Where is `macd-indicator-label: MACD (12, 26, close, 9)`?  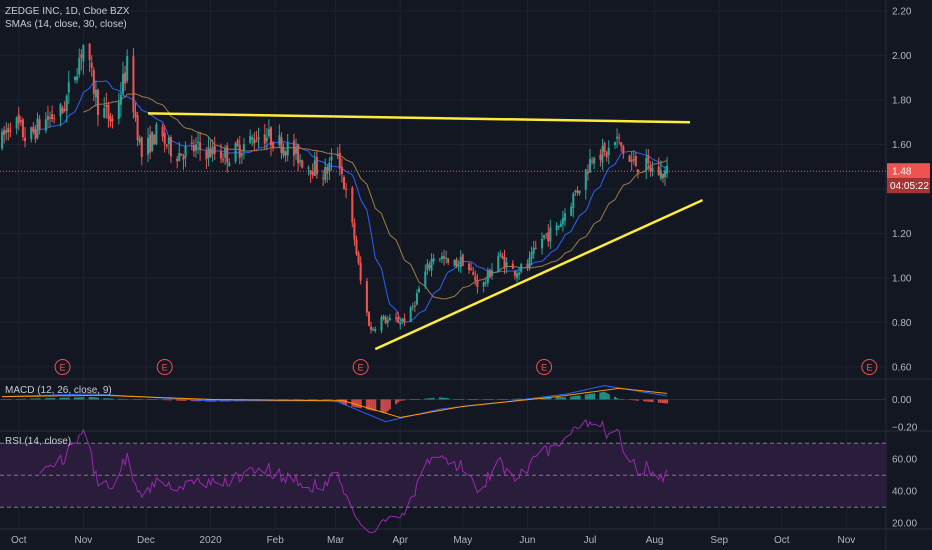 macd-indicator-label: MACD (12, 26, close, 9) is located at coordinates (58, 390).